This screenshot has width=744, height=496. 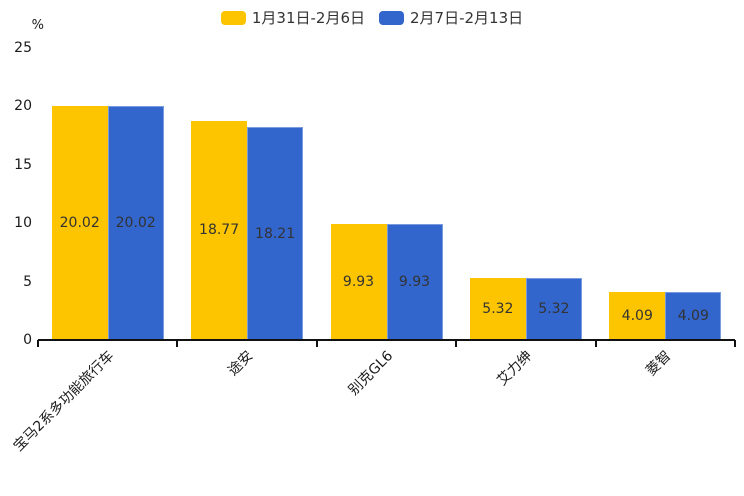 What do you see at coordinates (27, 281) in the screenshot?
I see `y-tick-label: 5` at bounding box center [27, 281].